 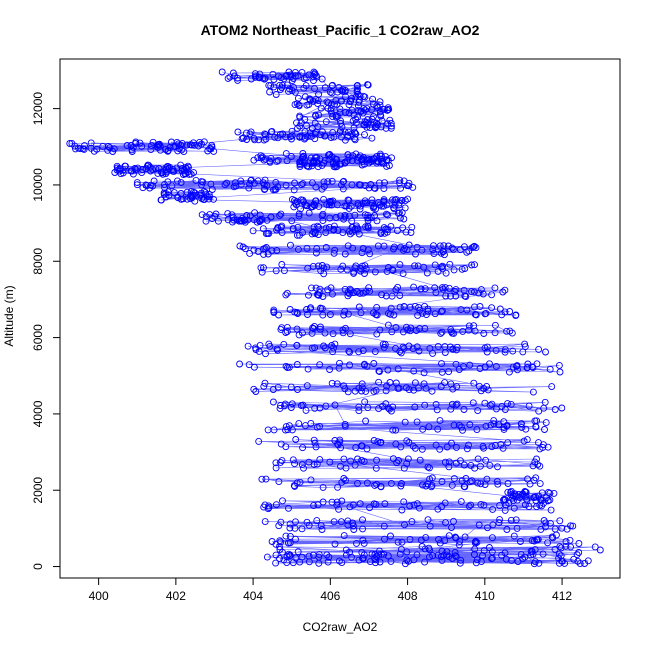 What do you see at coordinates (330, 590) in the screenshot?
I see `x-axis: 400 402 404 406 408 410 412` at bounding box center [330, 590].